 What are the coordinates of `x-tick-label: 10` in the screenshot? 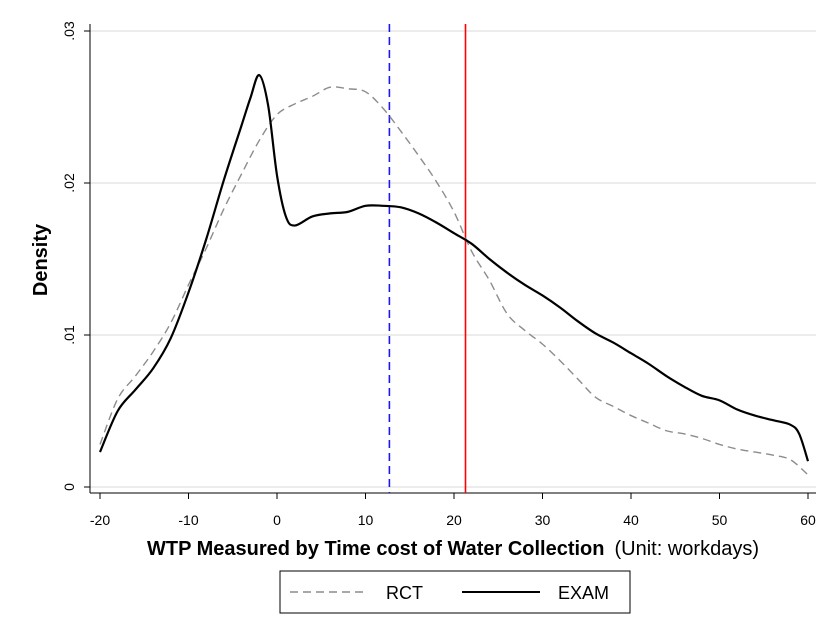 It's located at (366, 520).